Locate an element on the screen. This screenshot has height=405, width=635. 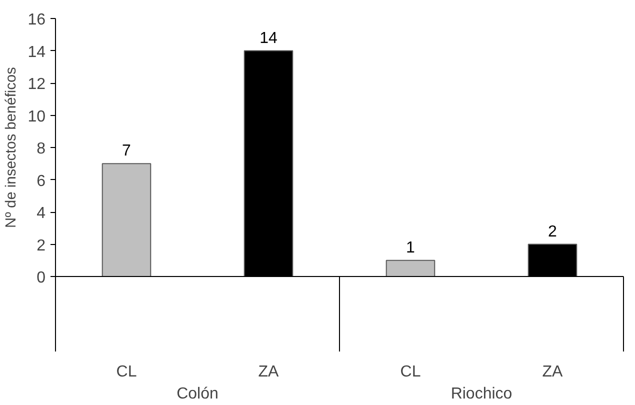
y-tick-label: 4 is located at coordinates (41, 213).